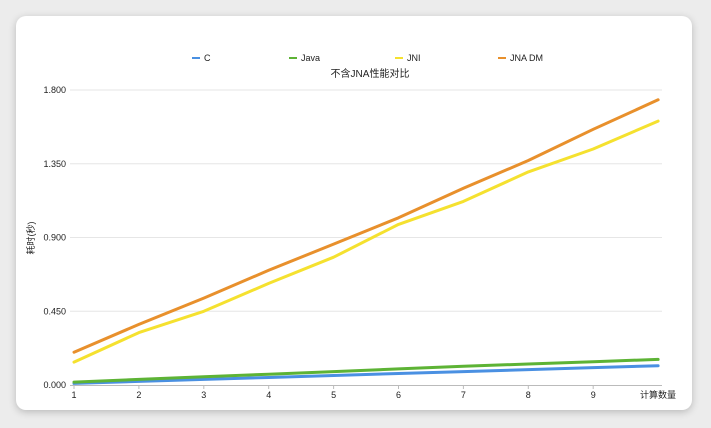  I want to click on x-tick-label: 6, so click(398, 395).